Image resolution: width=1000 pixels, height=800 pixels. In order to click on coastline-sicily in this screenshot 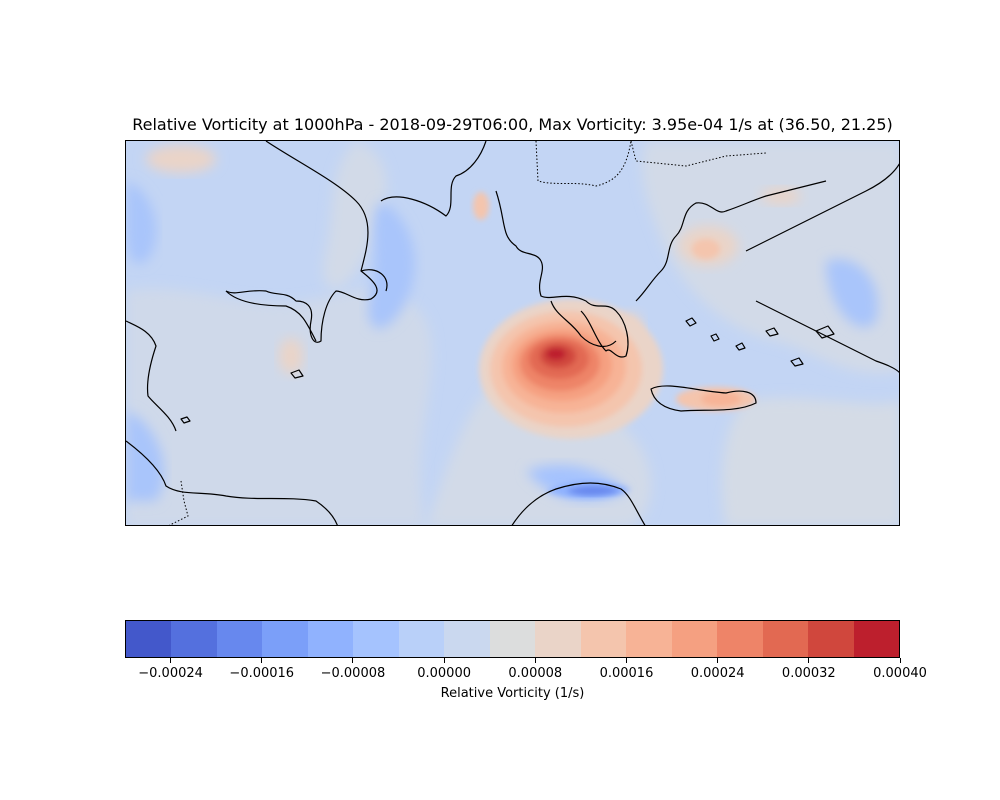, I will do `click(271, 316)`.